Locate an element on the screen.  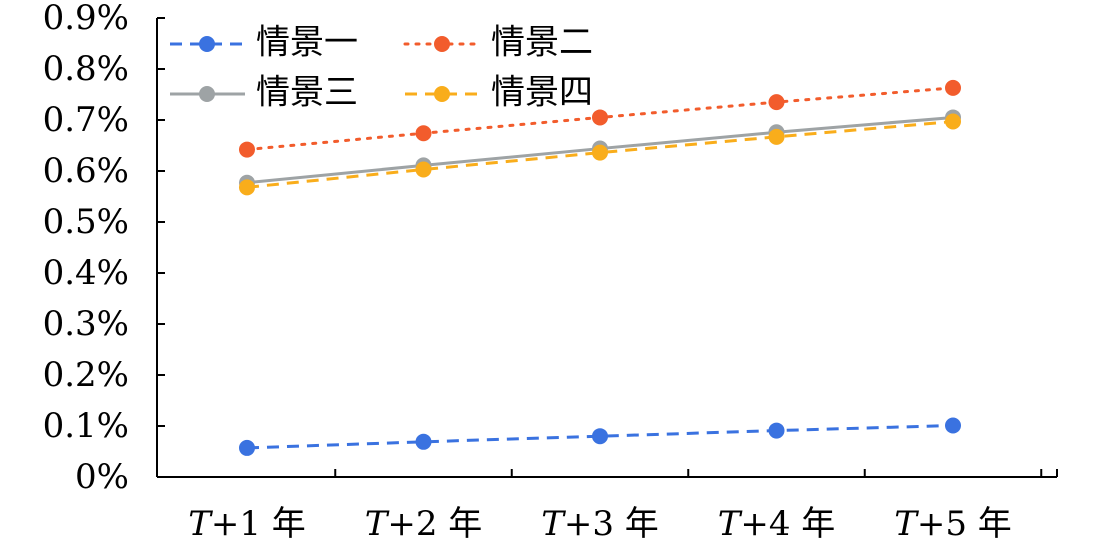
x-tick-label-rest: +4 年 is located at coordinates (787, 524).